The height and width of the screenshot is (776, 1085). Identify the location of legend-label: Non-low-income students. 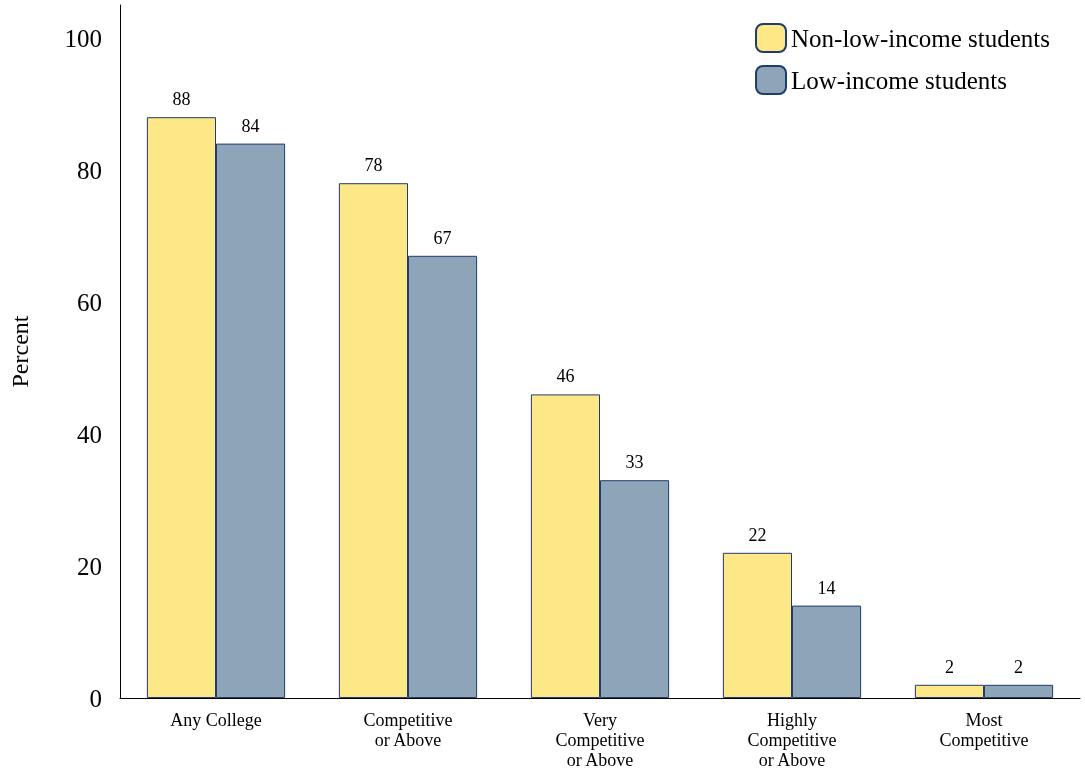
(920, 38).